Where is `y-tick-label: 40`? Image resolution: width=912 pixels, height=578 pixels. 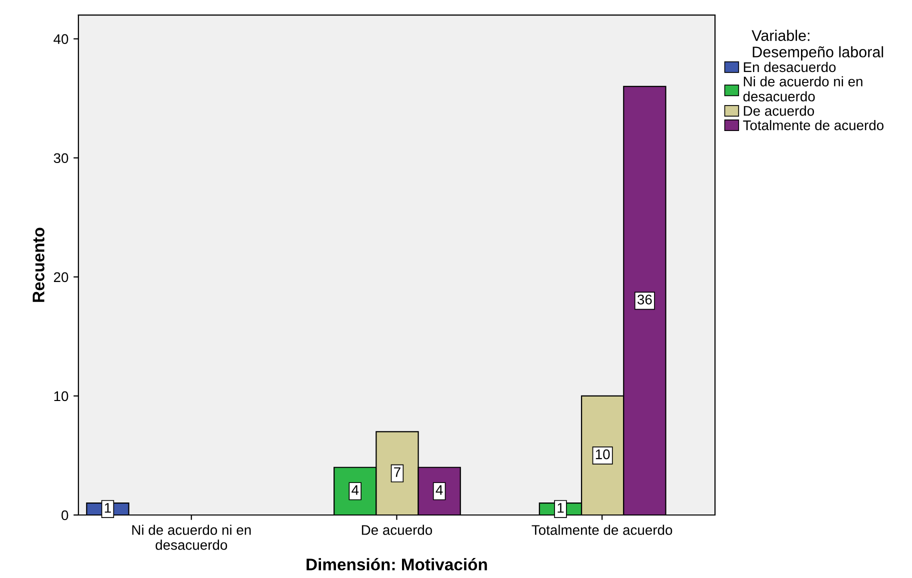 y-tick-label: 40 is located at coordinates (61, 39).